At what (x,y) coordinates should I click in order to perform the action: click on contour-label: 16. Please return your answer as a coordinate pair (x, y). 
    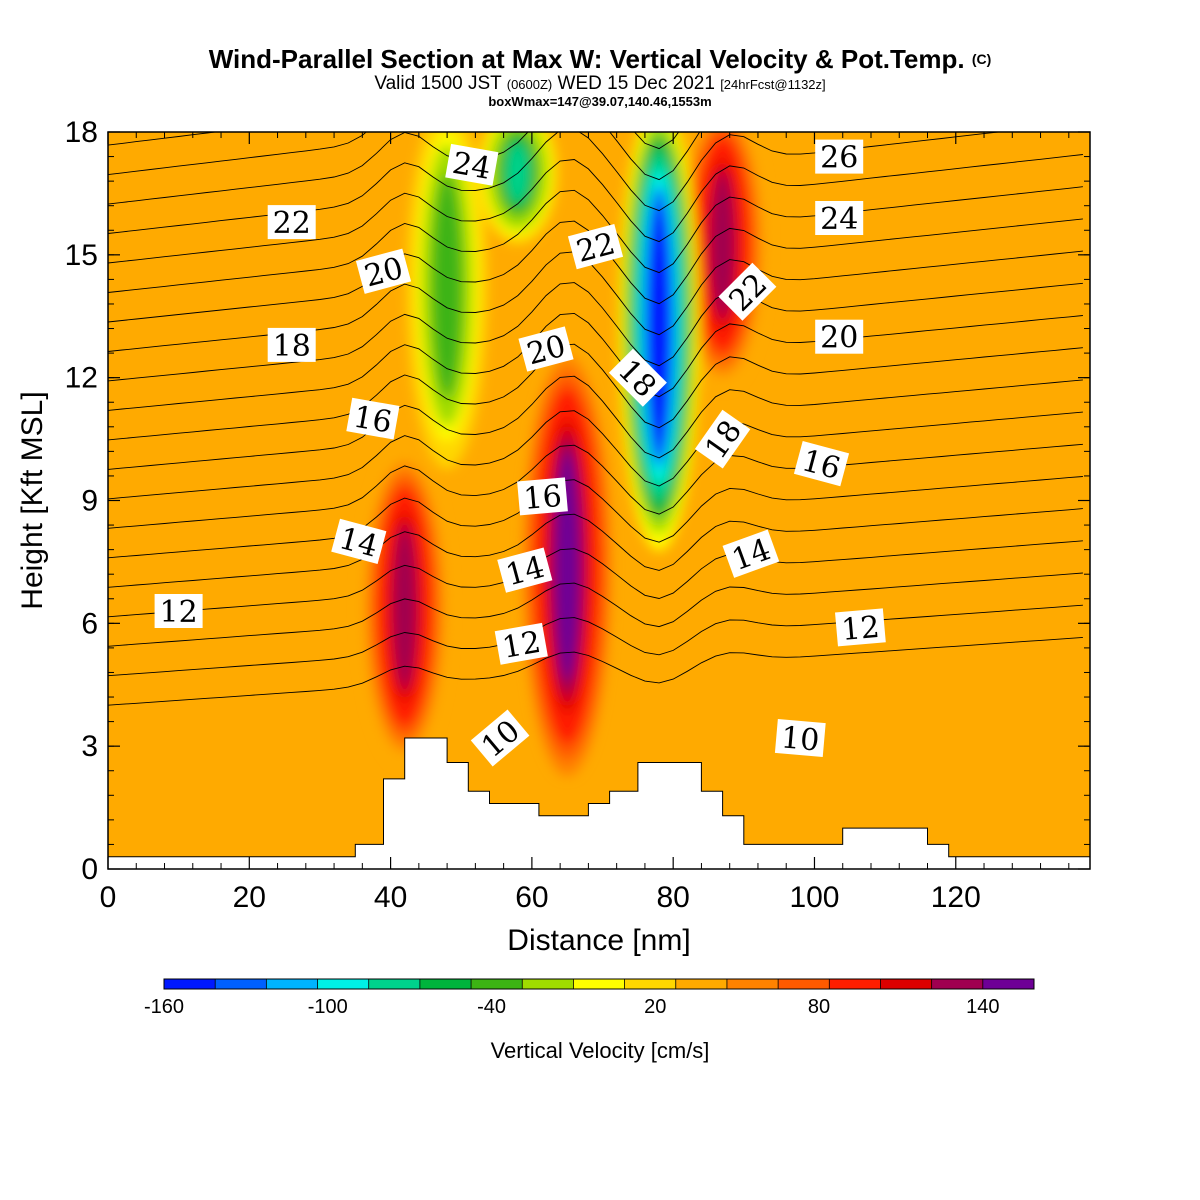
    Looking at the image, I should click on (542, 497).